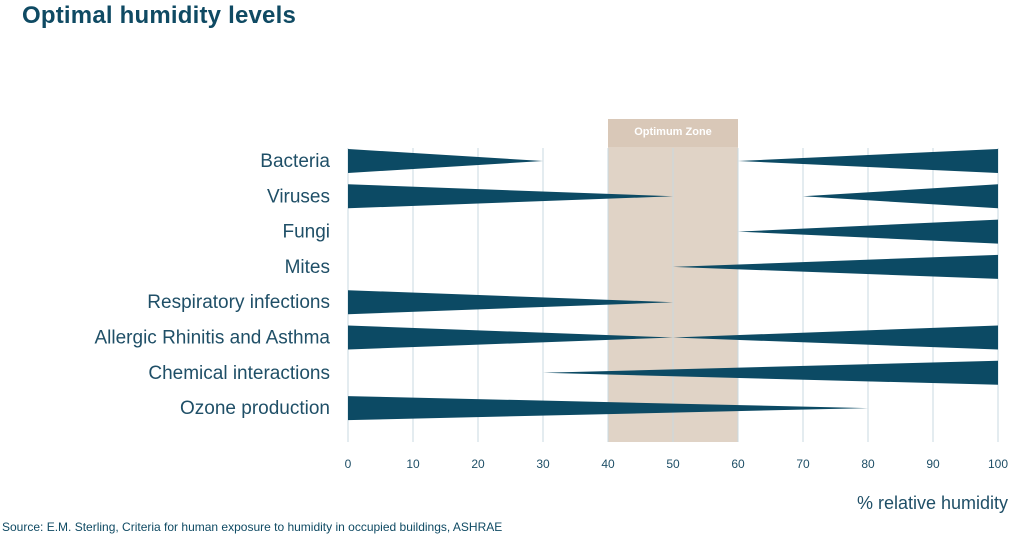  What do you see at coordinates (998, 464) in the screenshot?
I see `x-tick-label: 100` at bounding box center [998, 464].